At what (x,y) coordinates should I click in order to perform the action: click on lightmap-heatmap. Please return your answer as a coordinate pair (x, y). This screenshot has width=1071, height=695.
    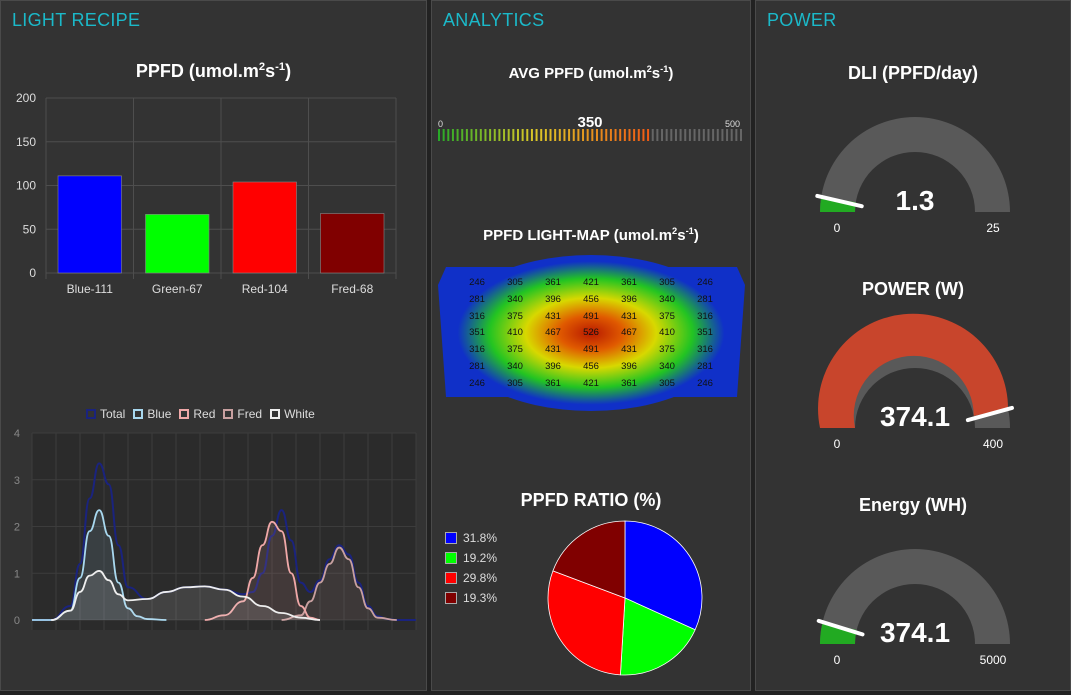
    Looking at the image, I should click on (591, 333).